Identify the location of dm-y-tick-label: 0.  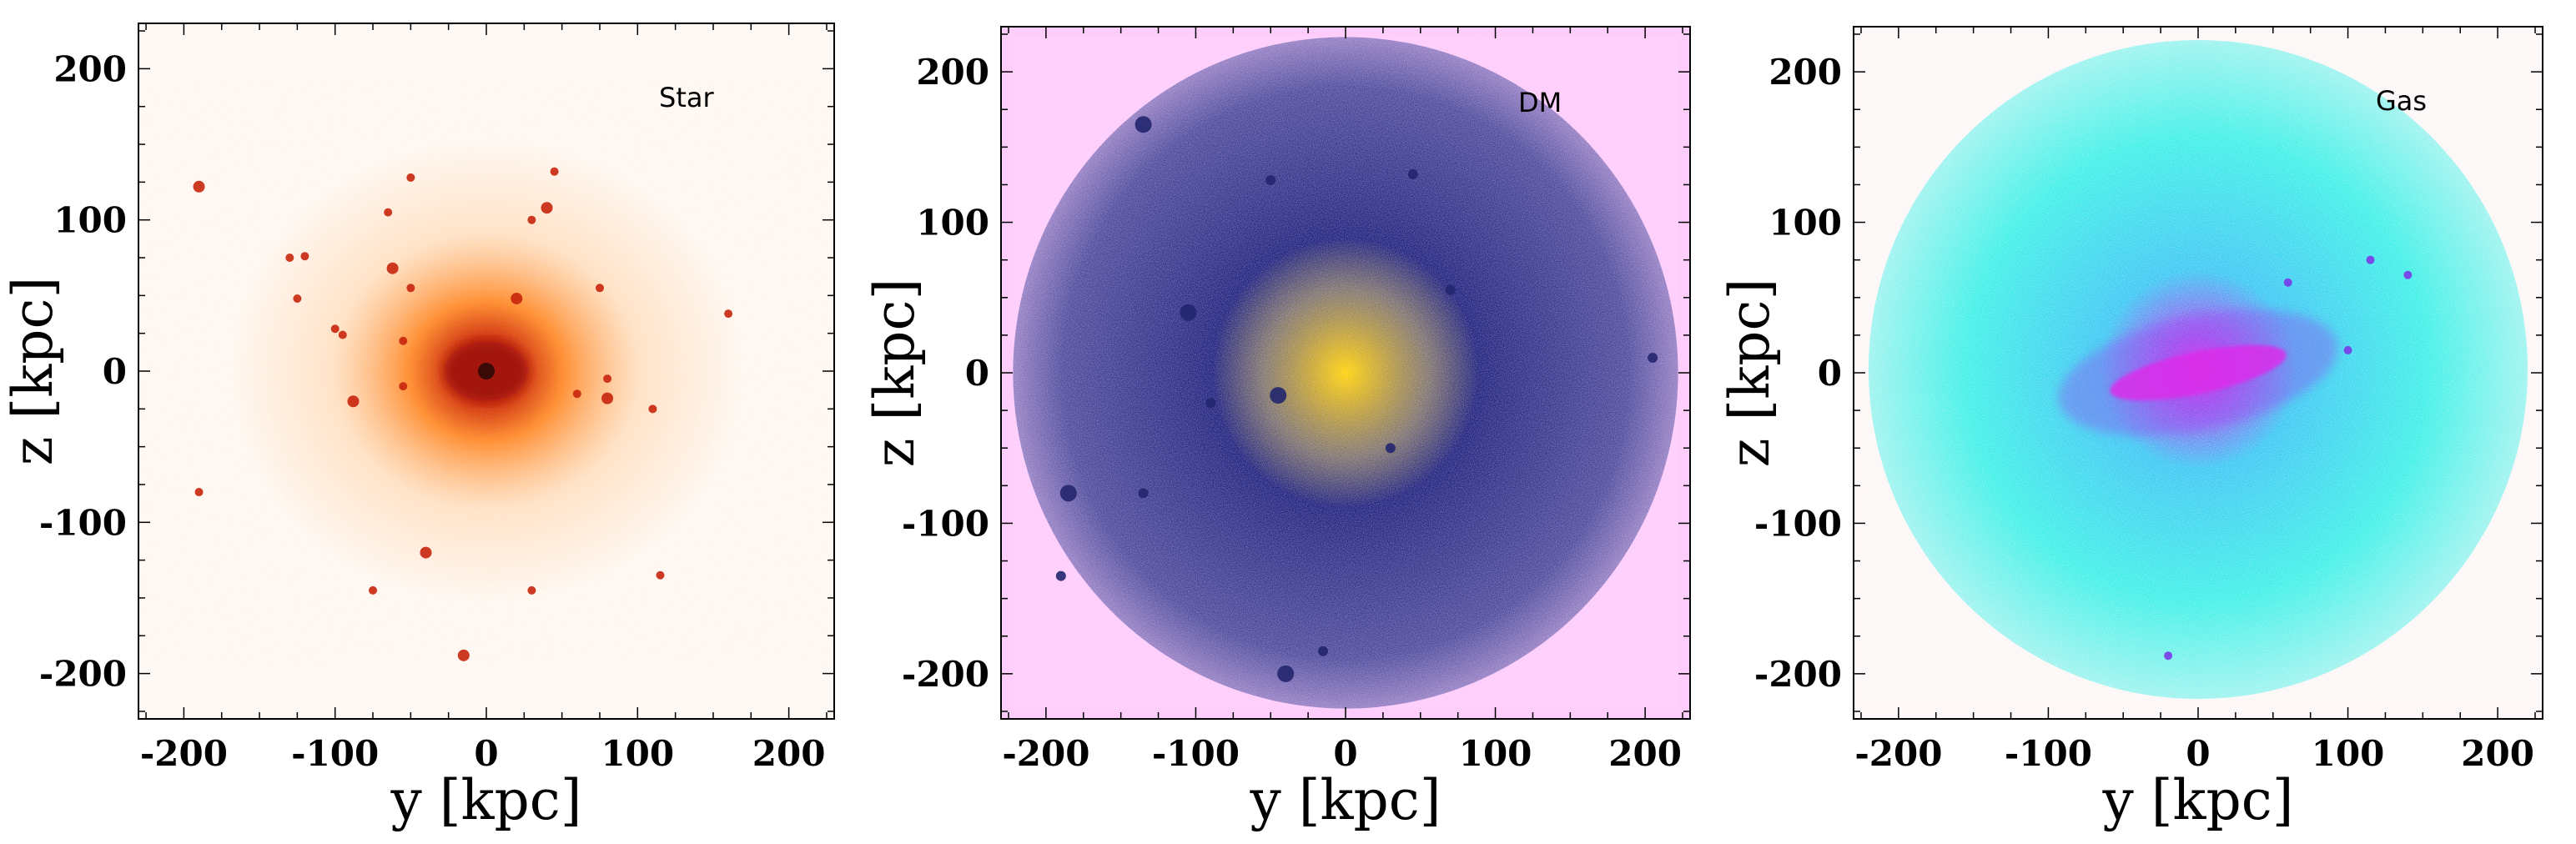
(977, 373).